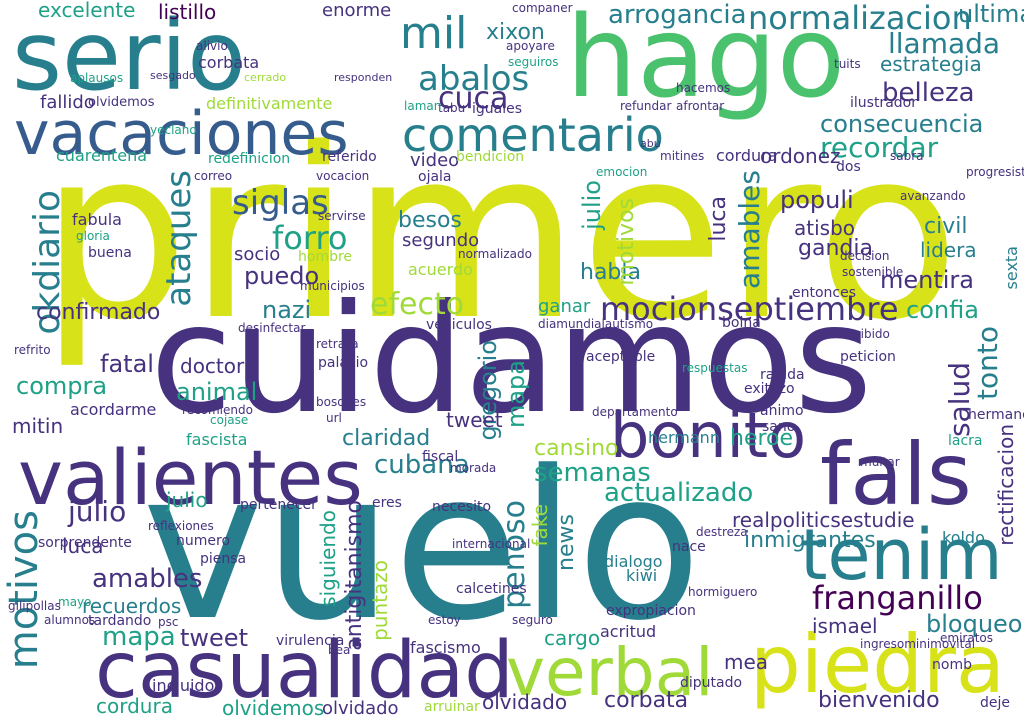 This screenshot has width=1024, height=720. Describe the element at coordinates (265, 77) in the screenshot. I see `word-small: cerrado` at that location.